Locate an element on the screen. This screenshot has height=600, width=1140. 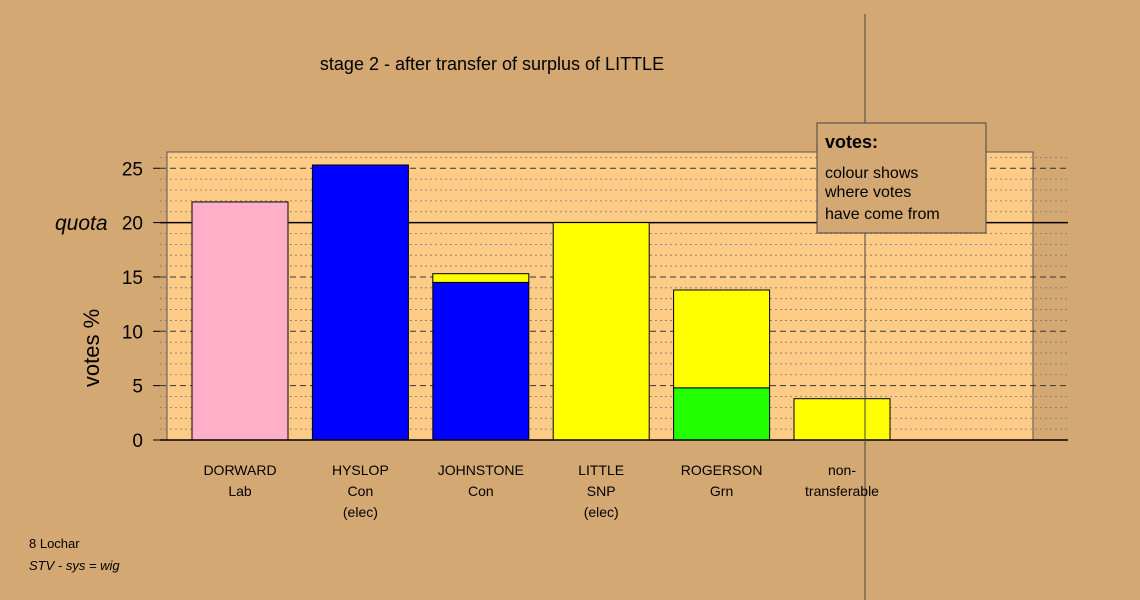
category-label: DORWARD Lab is located at coordinates (239, 480).